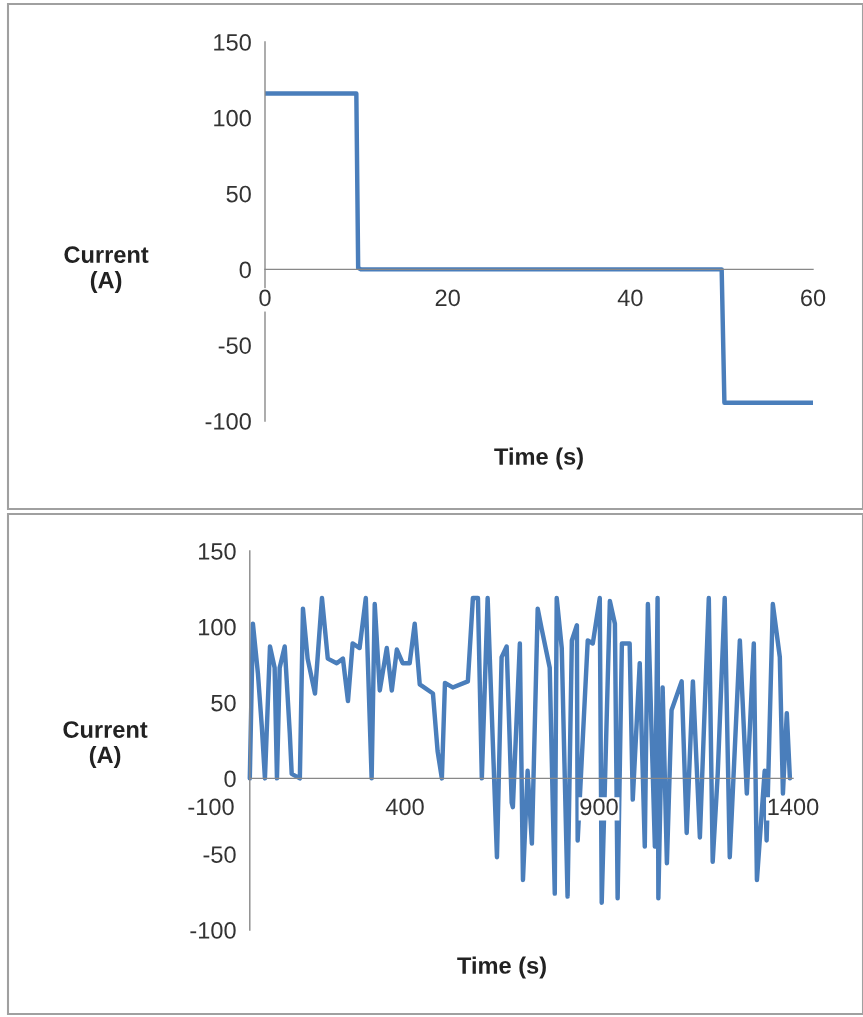 This screenshot has height=1017, width=863. What do you see at coordinates (447, 298) in the screenshot?
I see `x-tick-label: 20` at bounding box center [447, 298].